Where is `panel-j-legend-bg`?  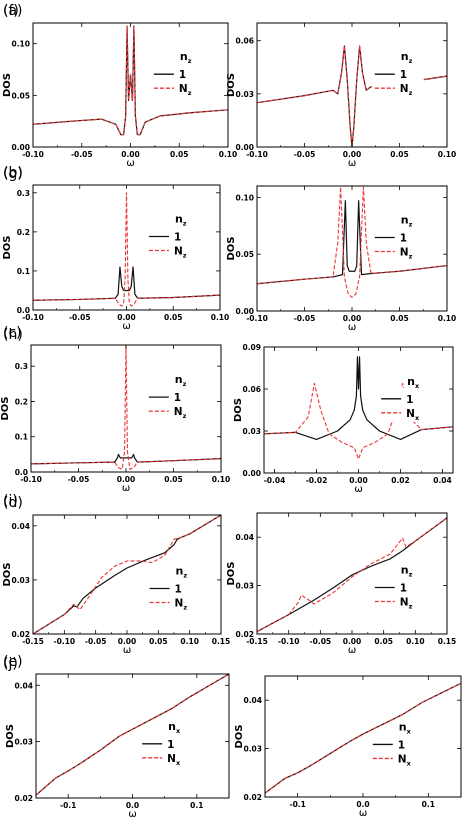
panel-j-legend-bg is located at coordinates (395, 750).